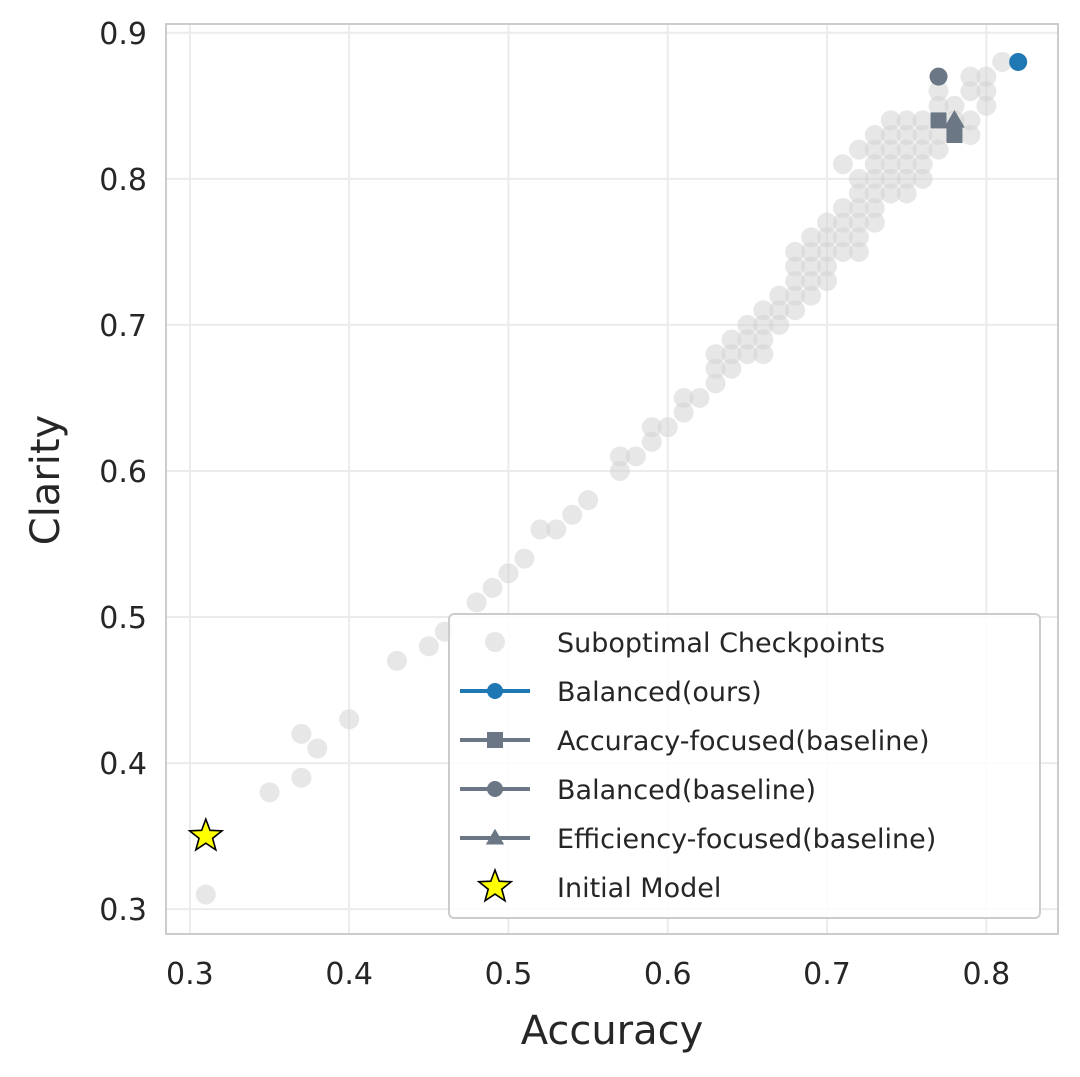 The height and width of the screenshot is (1077, 1080). I want to click on legend-label-balanced-baseline: Balanced(baseline), so click(686, 790).